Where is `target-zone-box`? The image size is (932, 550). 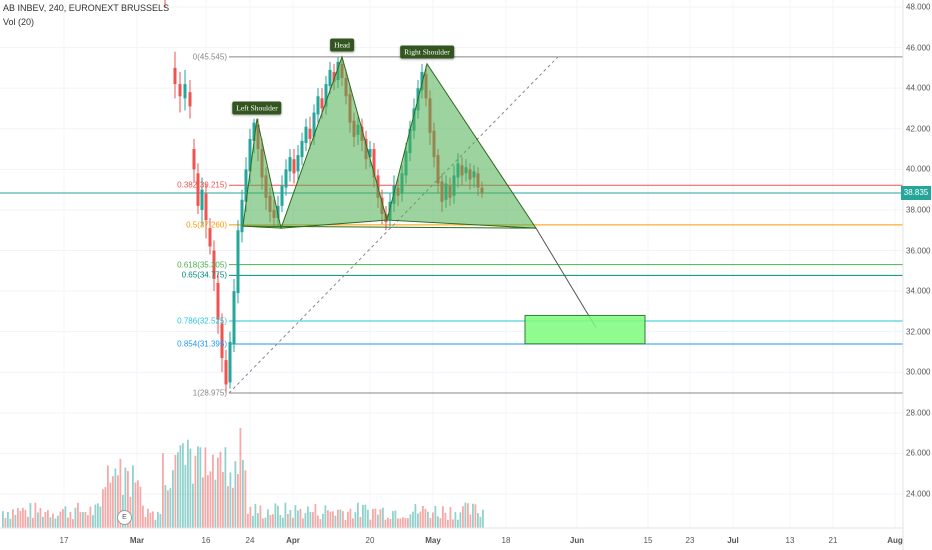
target-zone-box is located at coordinates (585, 329).